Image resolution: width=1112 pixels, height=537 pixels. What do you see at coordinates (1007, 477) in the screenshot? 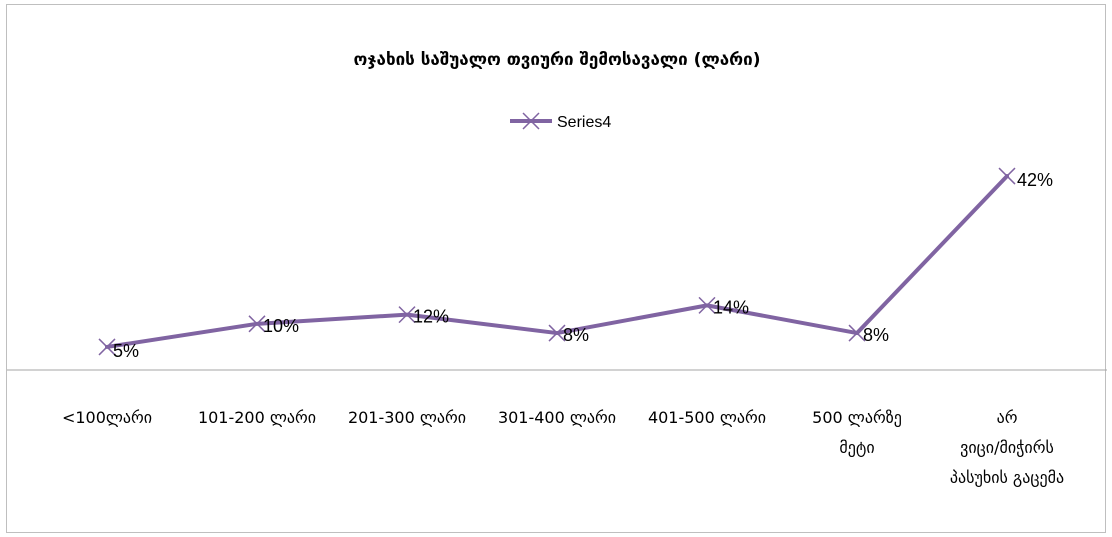
I see `x-tick-label-line: პასუხის გაცემა` at bounding box center [1007, 477].